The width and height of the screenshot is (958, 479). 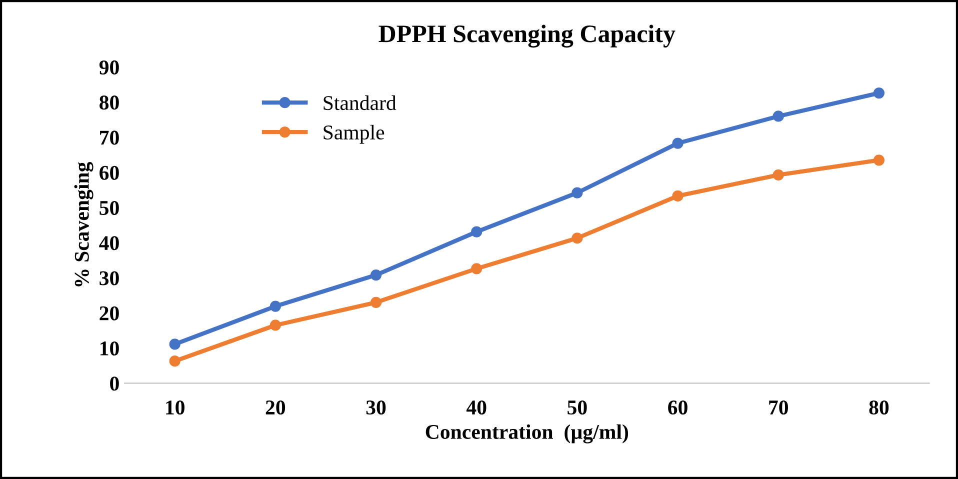 What do you see at coordinates (109, 313) in the screenshot?
I see `y-tick-label: 20` at bounding box center [109, 313].